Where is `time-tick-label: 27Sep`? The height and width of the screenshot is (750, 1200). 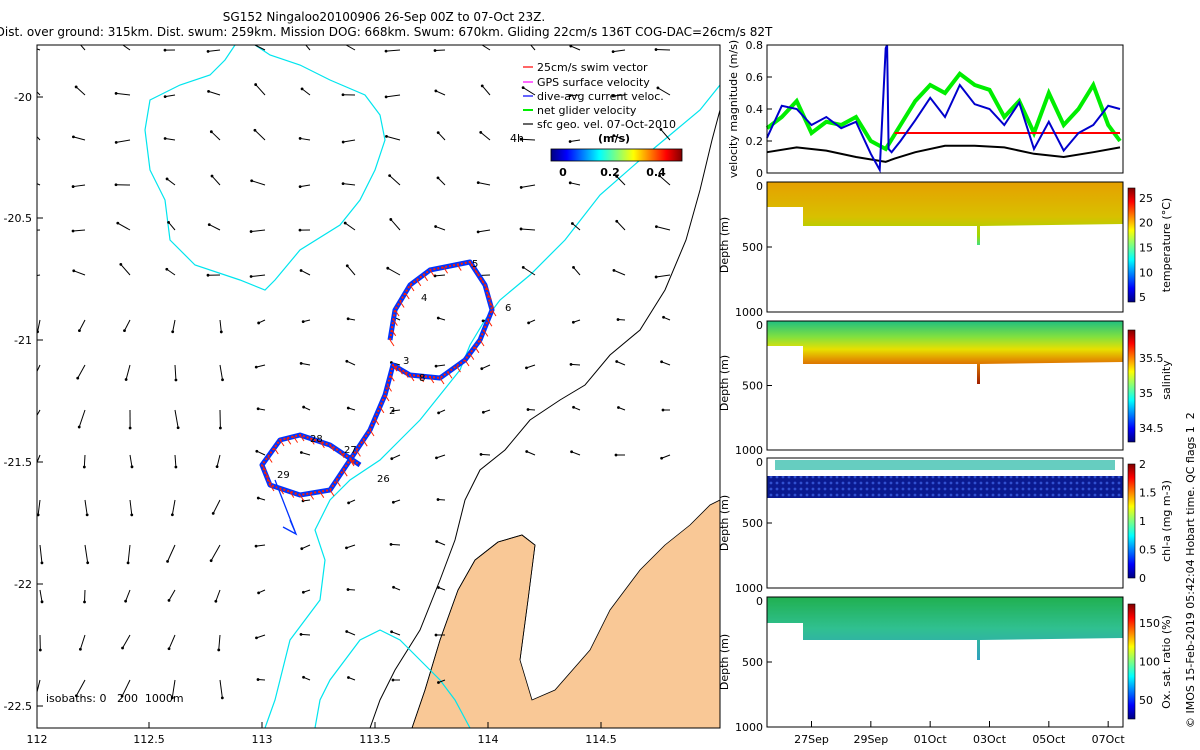
time-tick-label: 27Sep is located at coordinates (811, 739).